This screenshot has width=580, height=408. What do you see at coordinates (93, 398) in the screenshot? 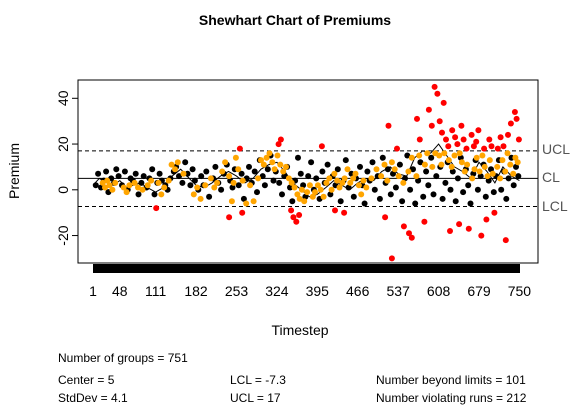
I see `stat-stddev: StdDev = 4.1` at bounding box center [93, 398].